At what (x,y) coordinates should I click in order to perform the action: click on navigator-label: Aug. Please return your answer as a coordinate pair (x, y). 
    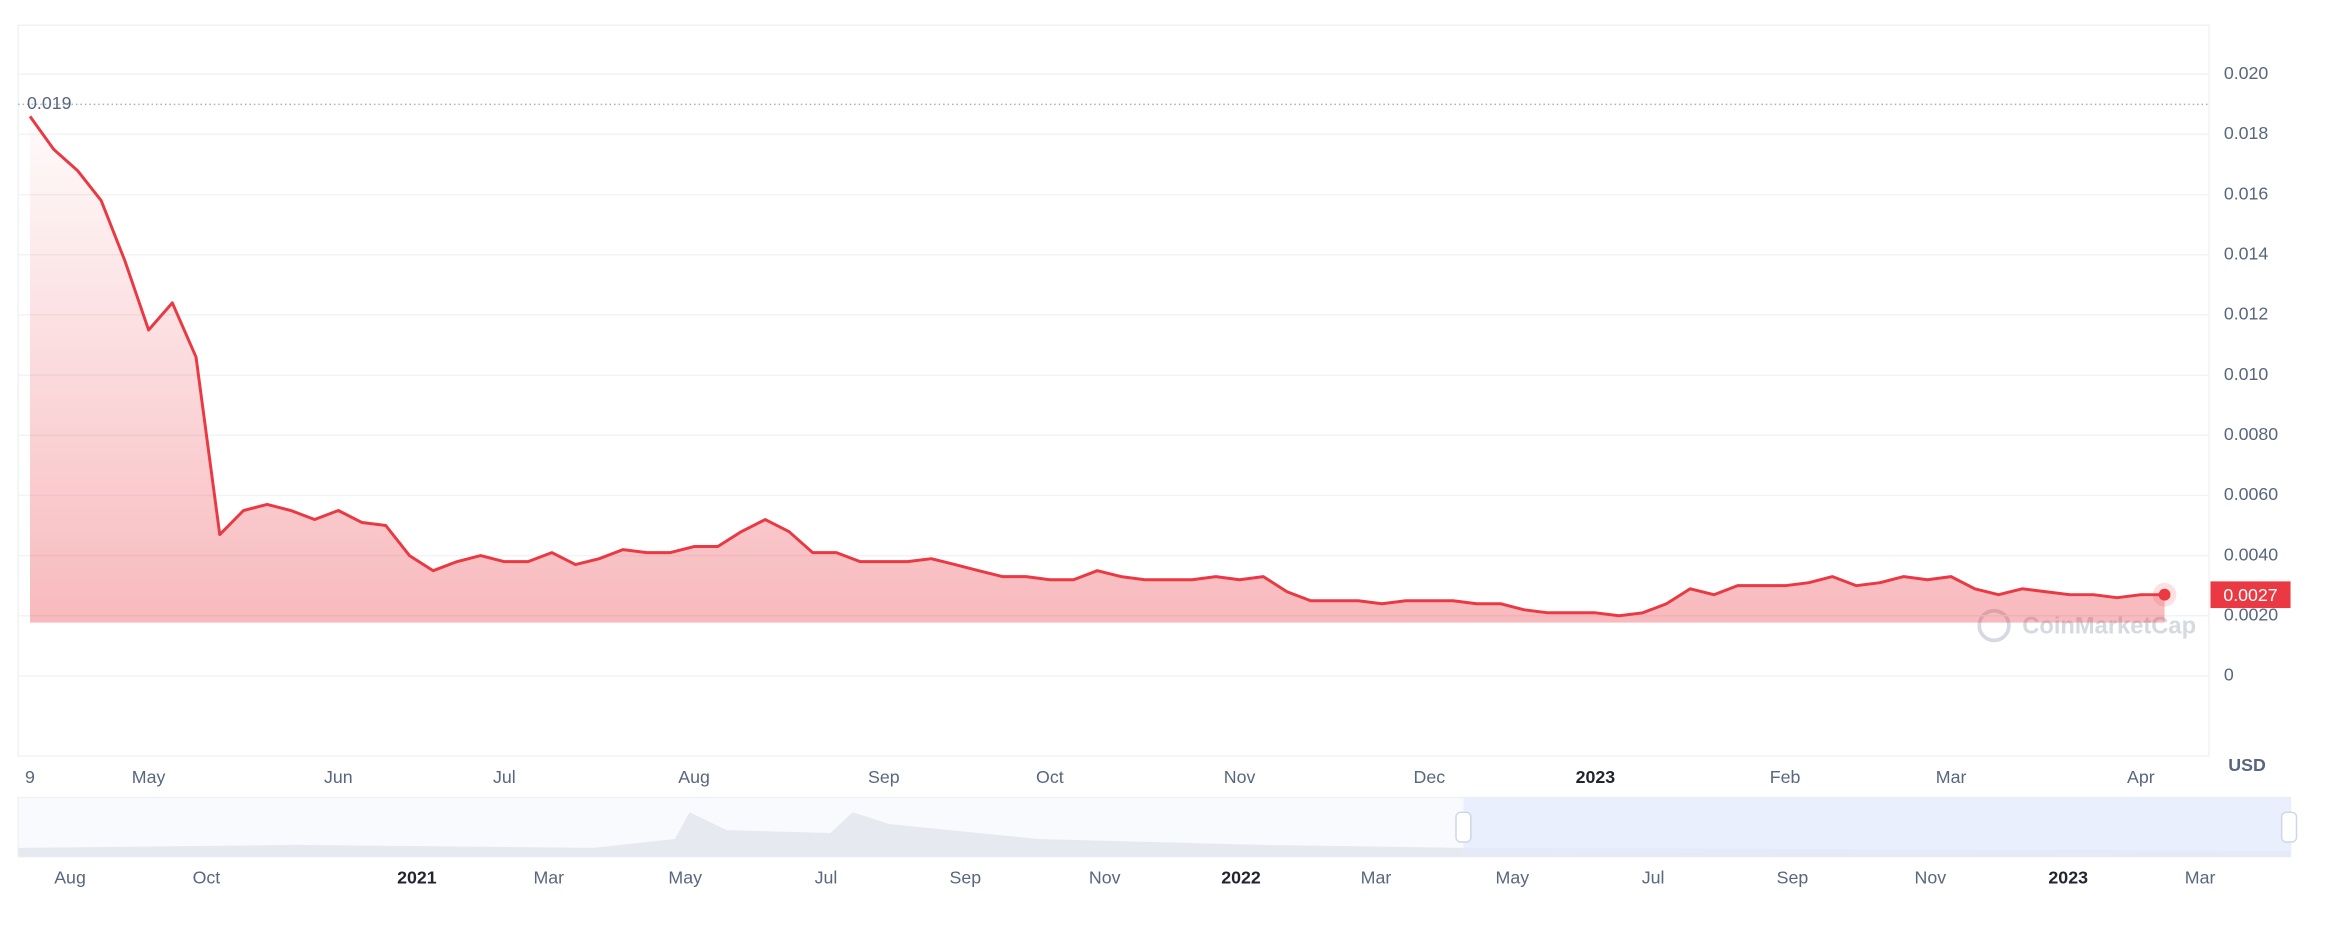
    Looking at the image, I should click on (70, 878).